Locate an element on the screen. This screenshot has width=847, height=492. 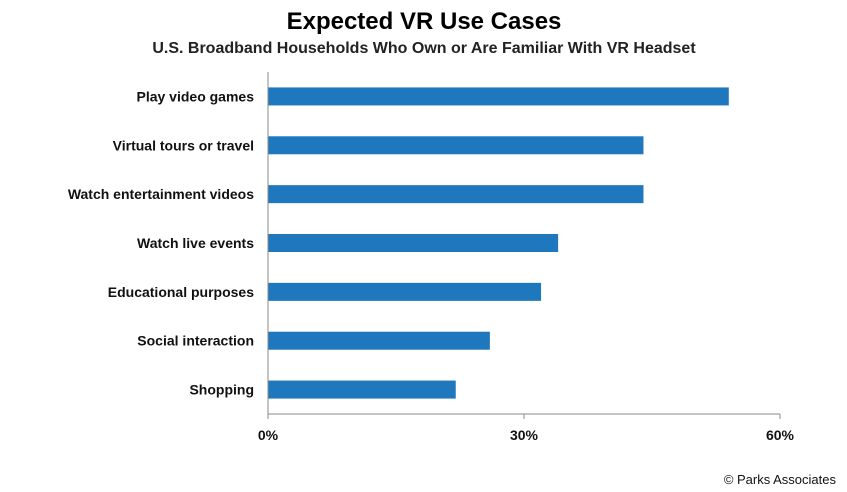
bar-play-video-games is located at coordinates (498, 96).